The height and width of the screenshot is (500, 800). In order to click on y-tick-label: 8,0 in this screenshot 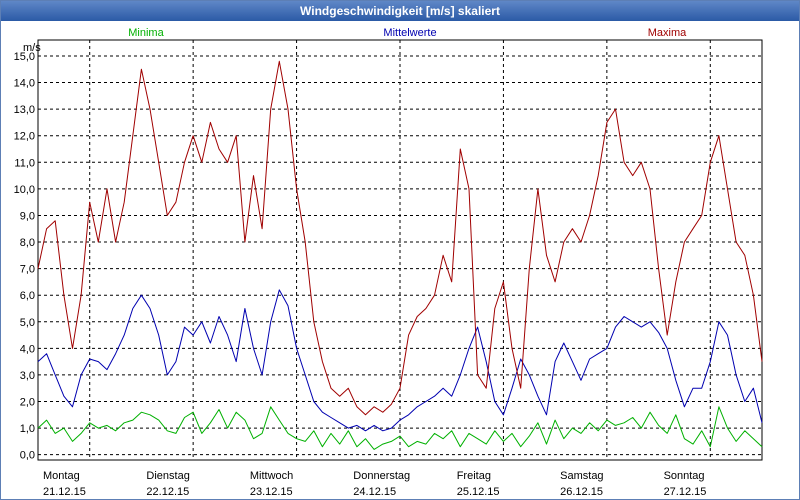, I will do `click(27, 243)`.